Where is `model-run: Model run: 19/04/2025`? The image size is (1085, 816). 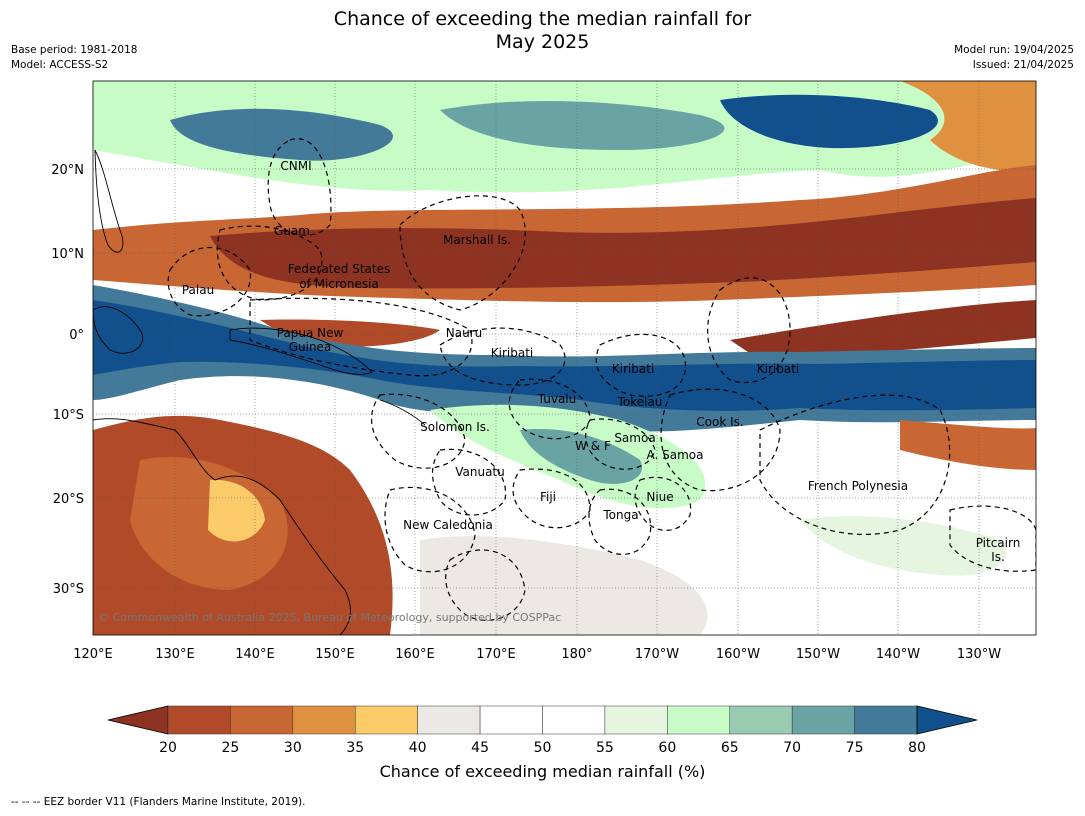 model-run: Model run: 19/04/2025 is located at coordinates (1014, 50).